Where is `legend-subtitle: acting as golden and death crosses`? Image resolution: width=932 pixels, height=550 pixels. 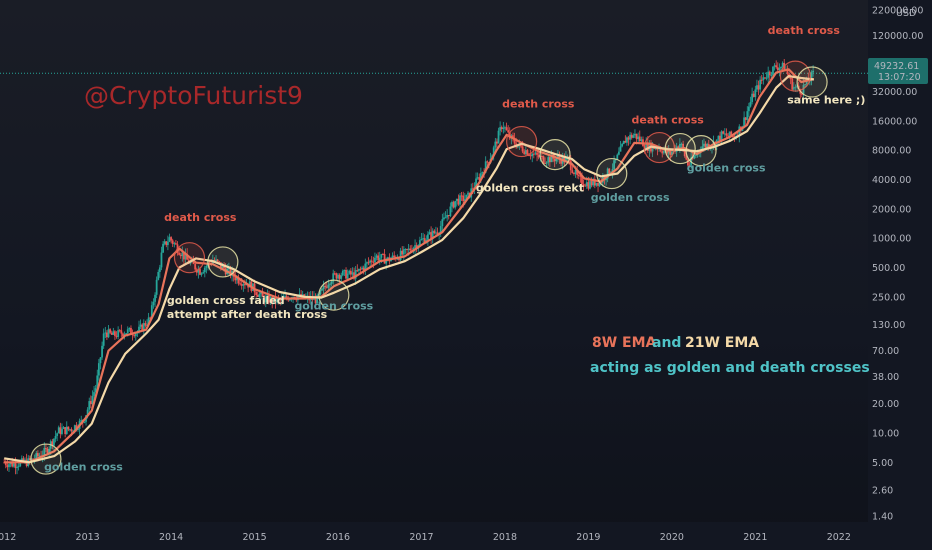
legend-subtitle: acting as golden and death crosses is located at coordinates (730, 368).